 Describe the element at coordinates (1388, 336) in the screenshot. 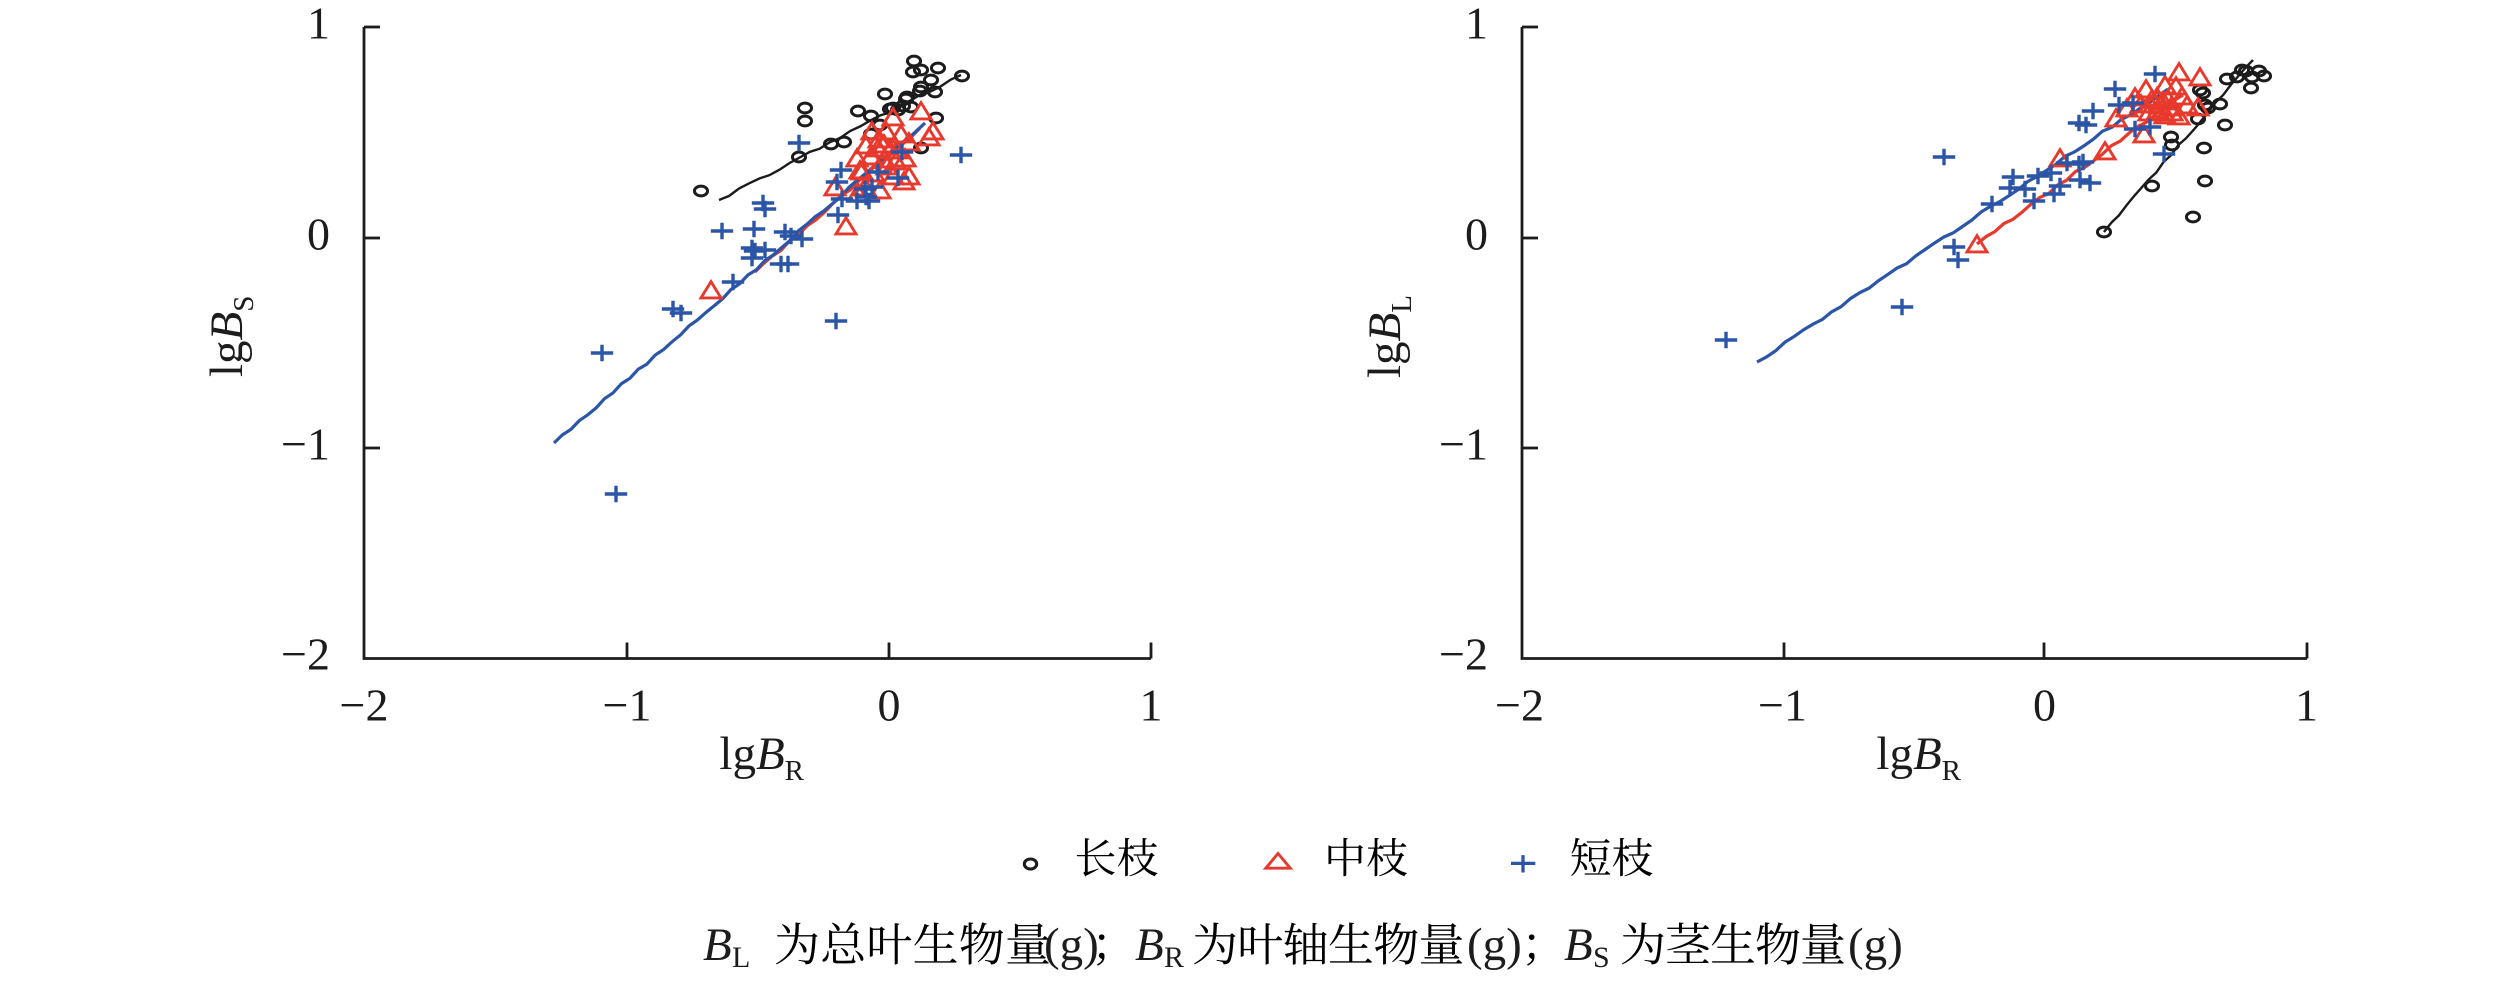

I see `svg-text: lgBL` at that location.